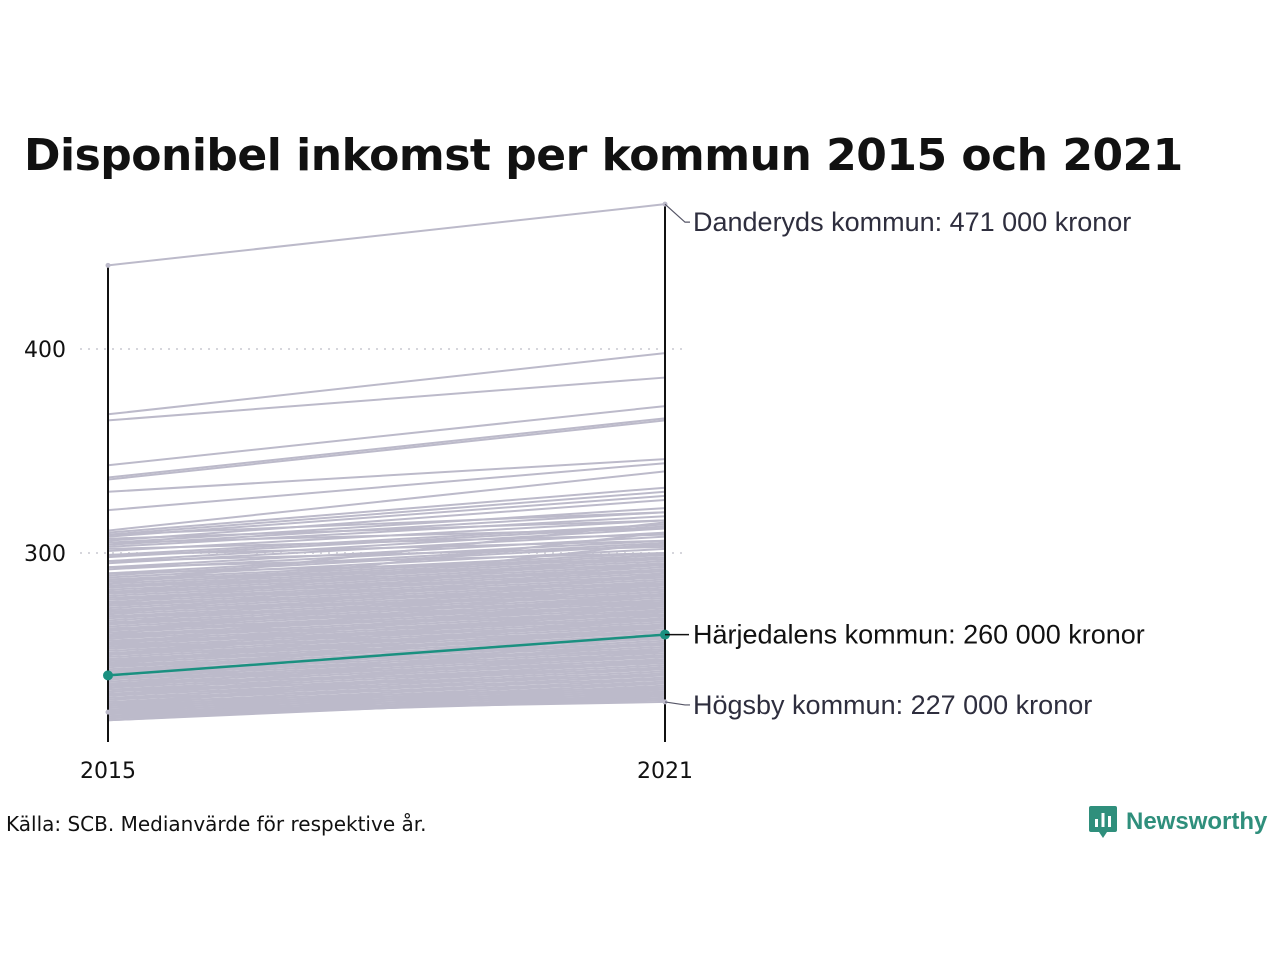  Describe the element at coordinates (45, 350) in the screenshot. I see `y-tick-label: 400` at that location.